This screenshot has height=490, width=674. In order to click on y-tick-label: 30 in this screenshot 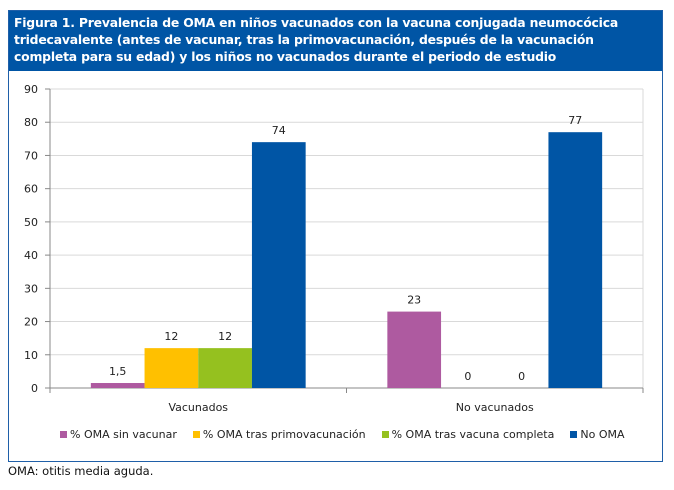, I will do `click(31, 288)`.